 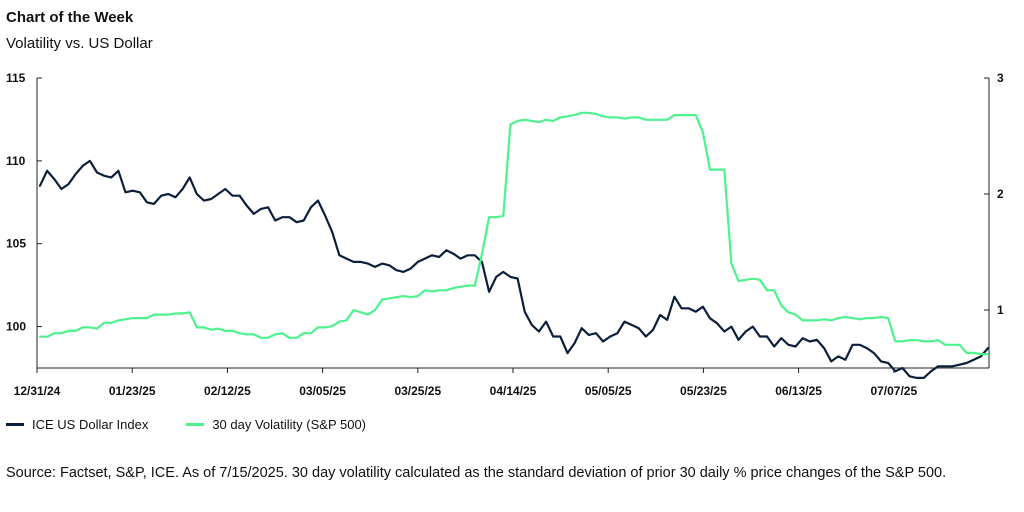 What do you see at coordinates (893, 391) in the screenshot?
I see `x-tick-label: 07/07/25` at bounding box center [893, 391].